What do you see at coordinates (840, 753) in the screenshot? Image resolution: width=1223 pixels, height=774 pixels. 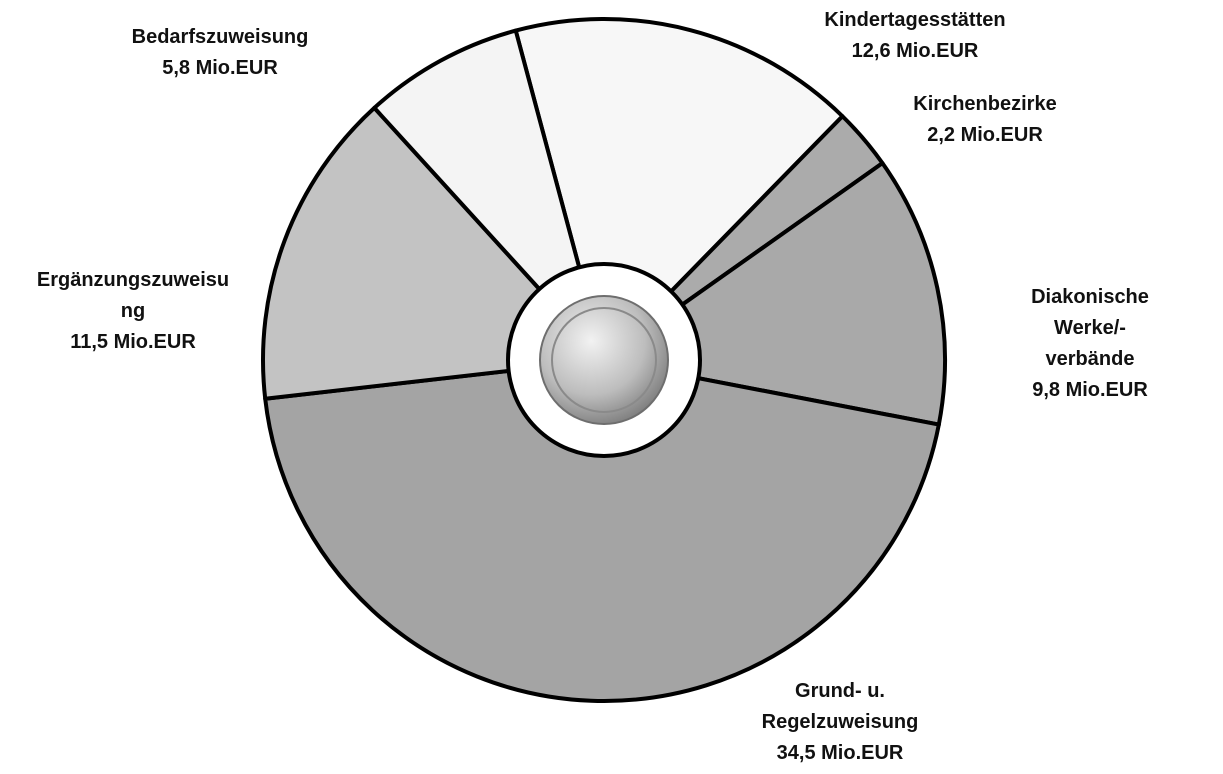 I see `value-label: 34,5 Mio.EUR` at bounding box center [840, 753].